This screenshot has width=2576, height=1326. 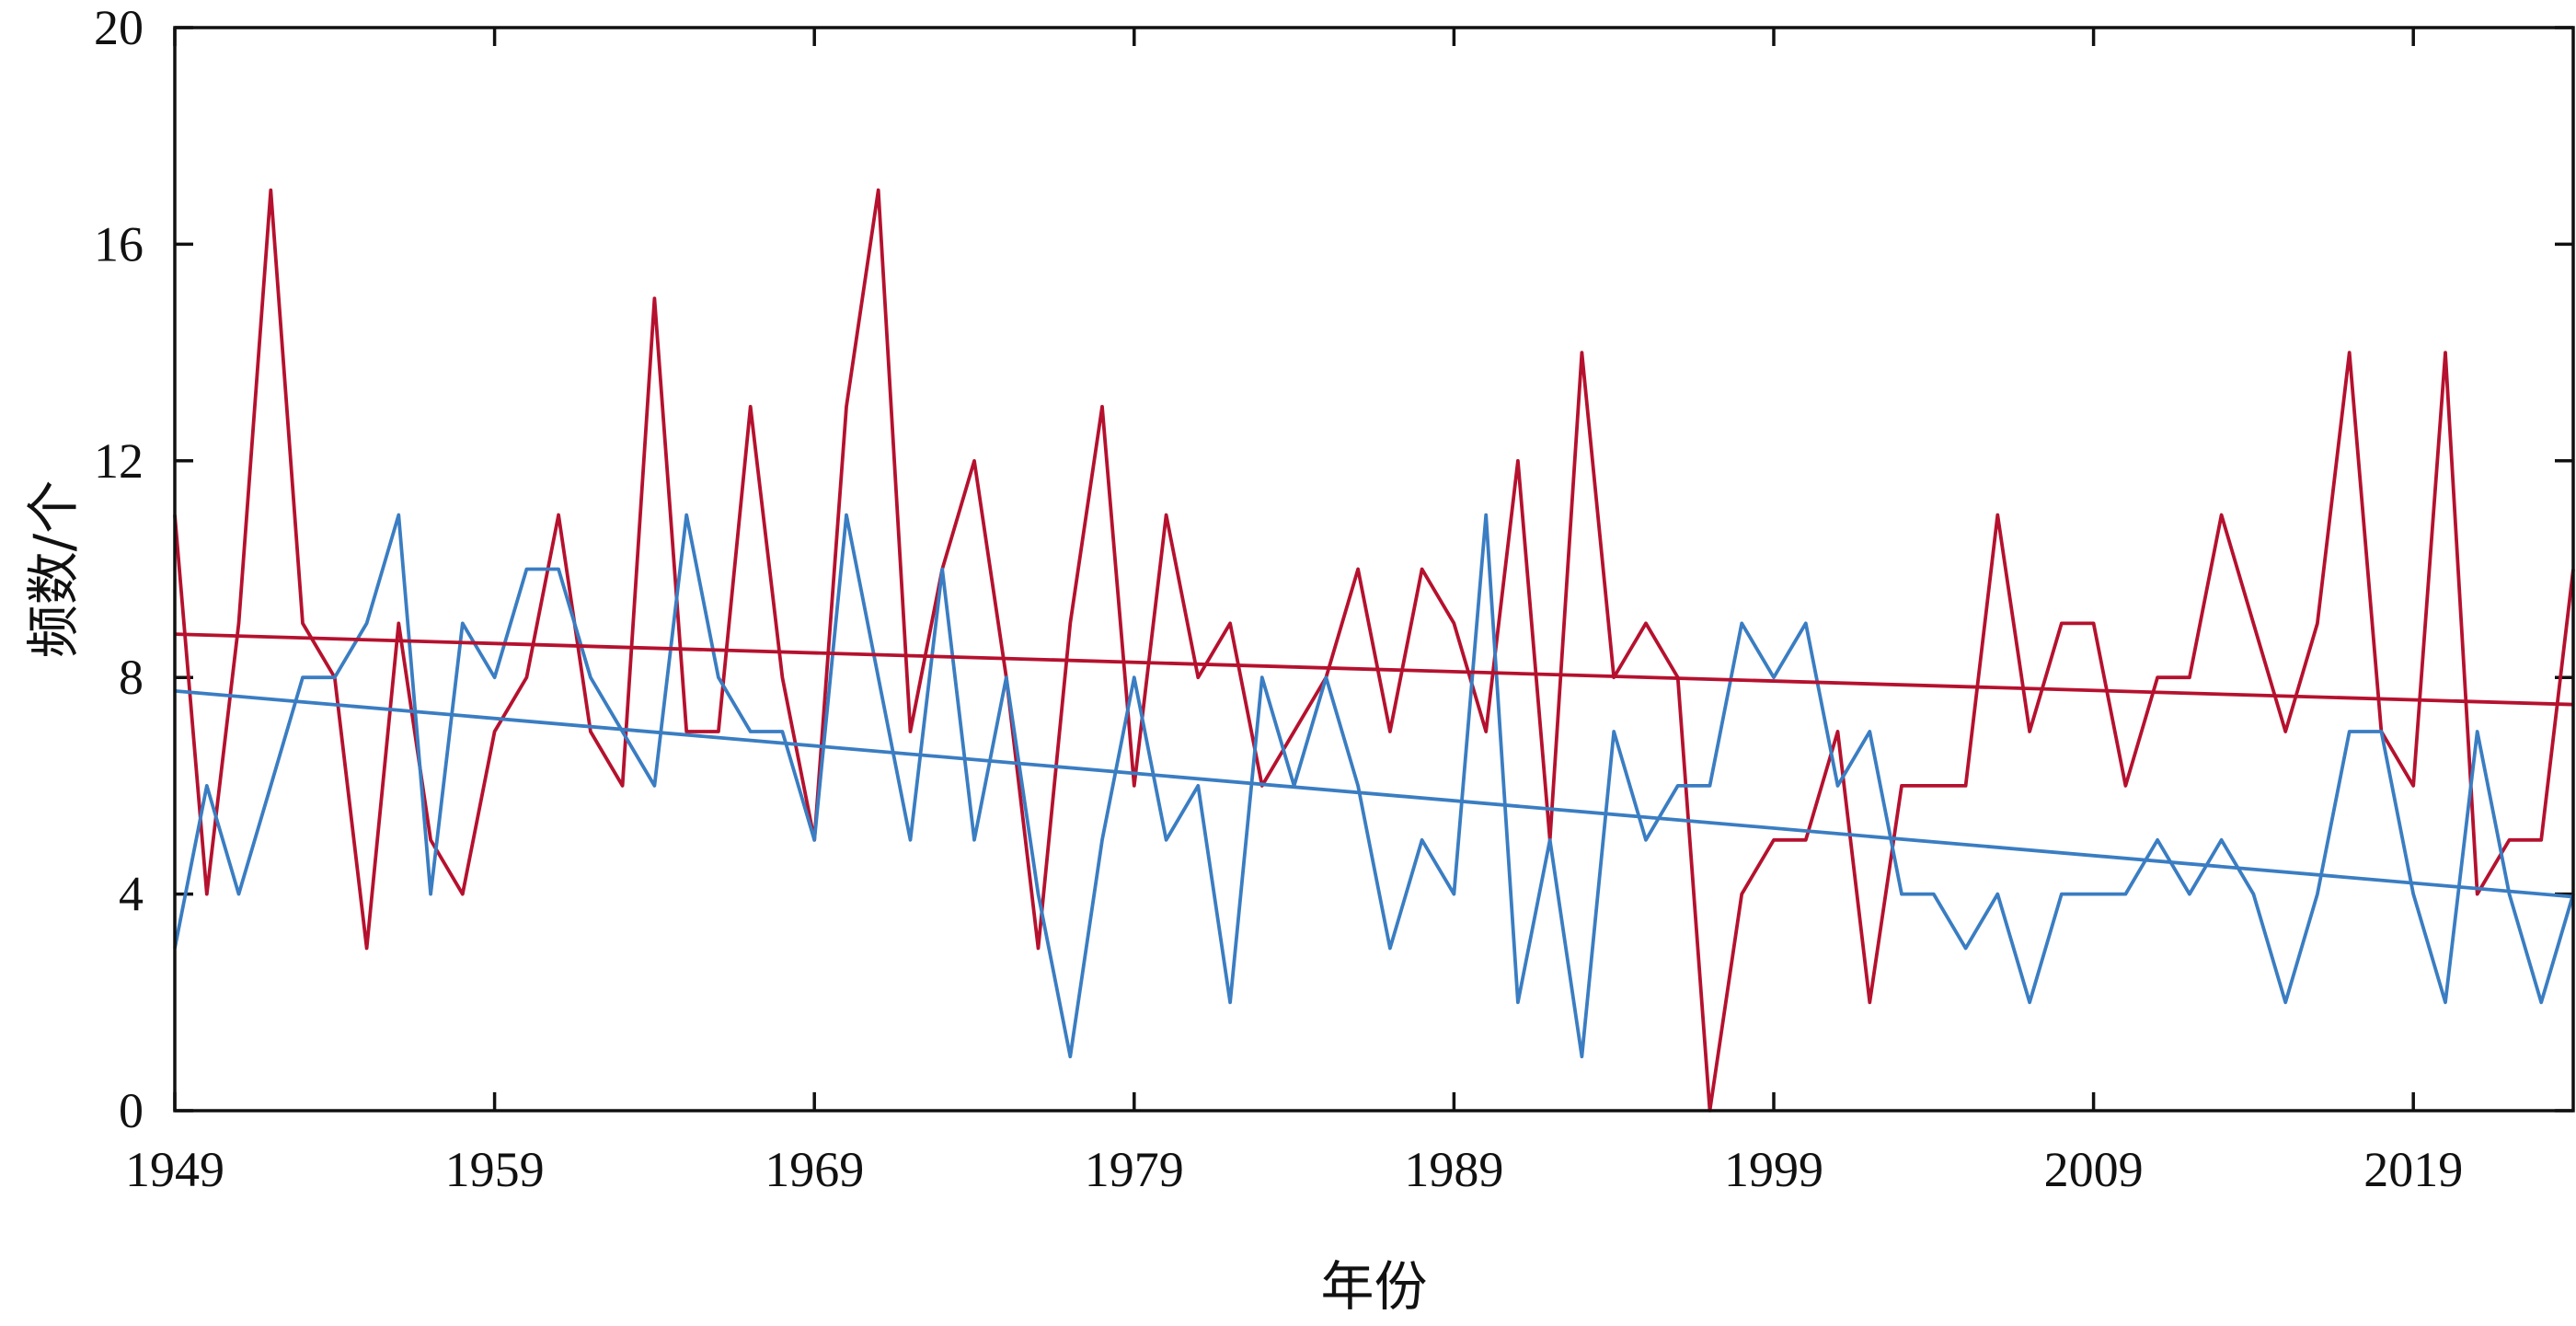 I want to click on x-axis-title: 年份, so click(x=1373, y=1286).